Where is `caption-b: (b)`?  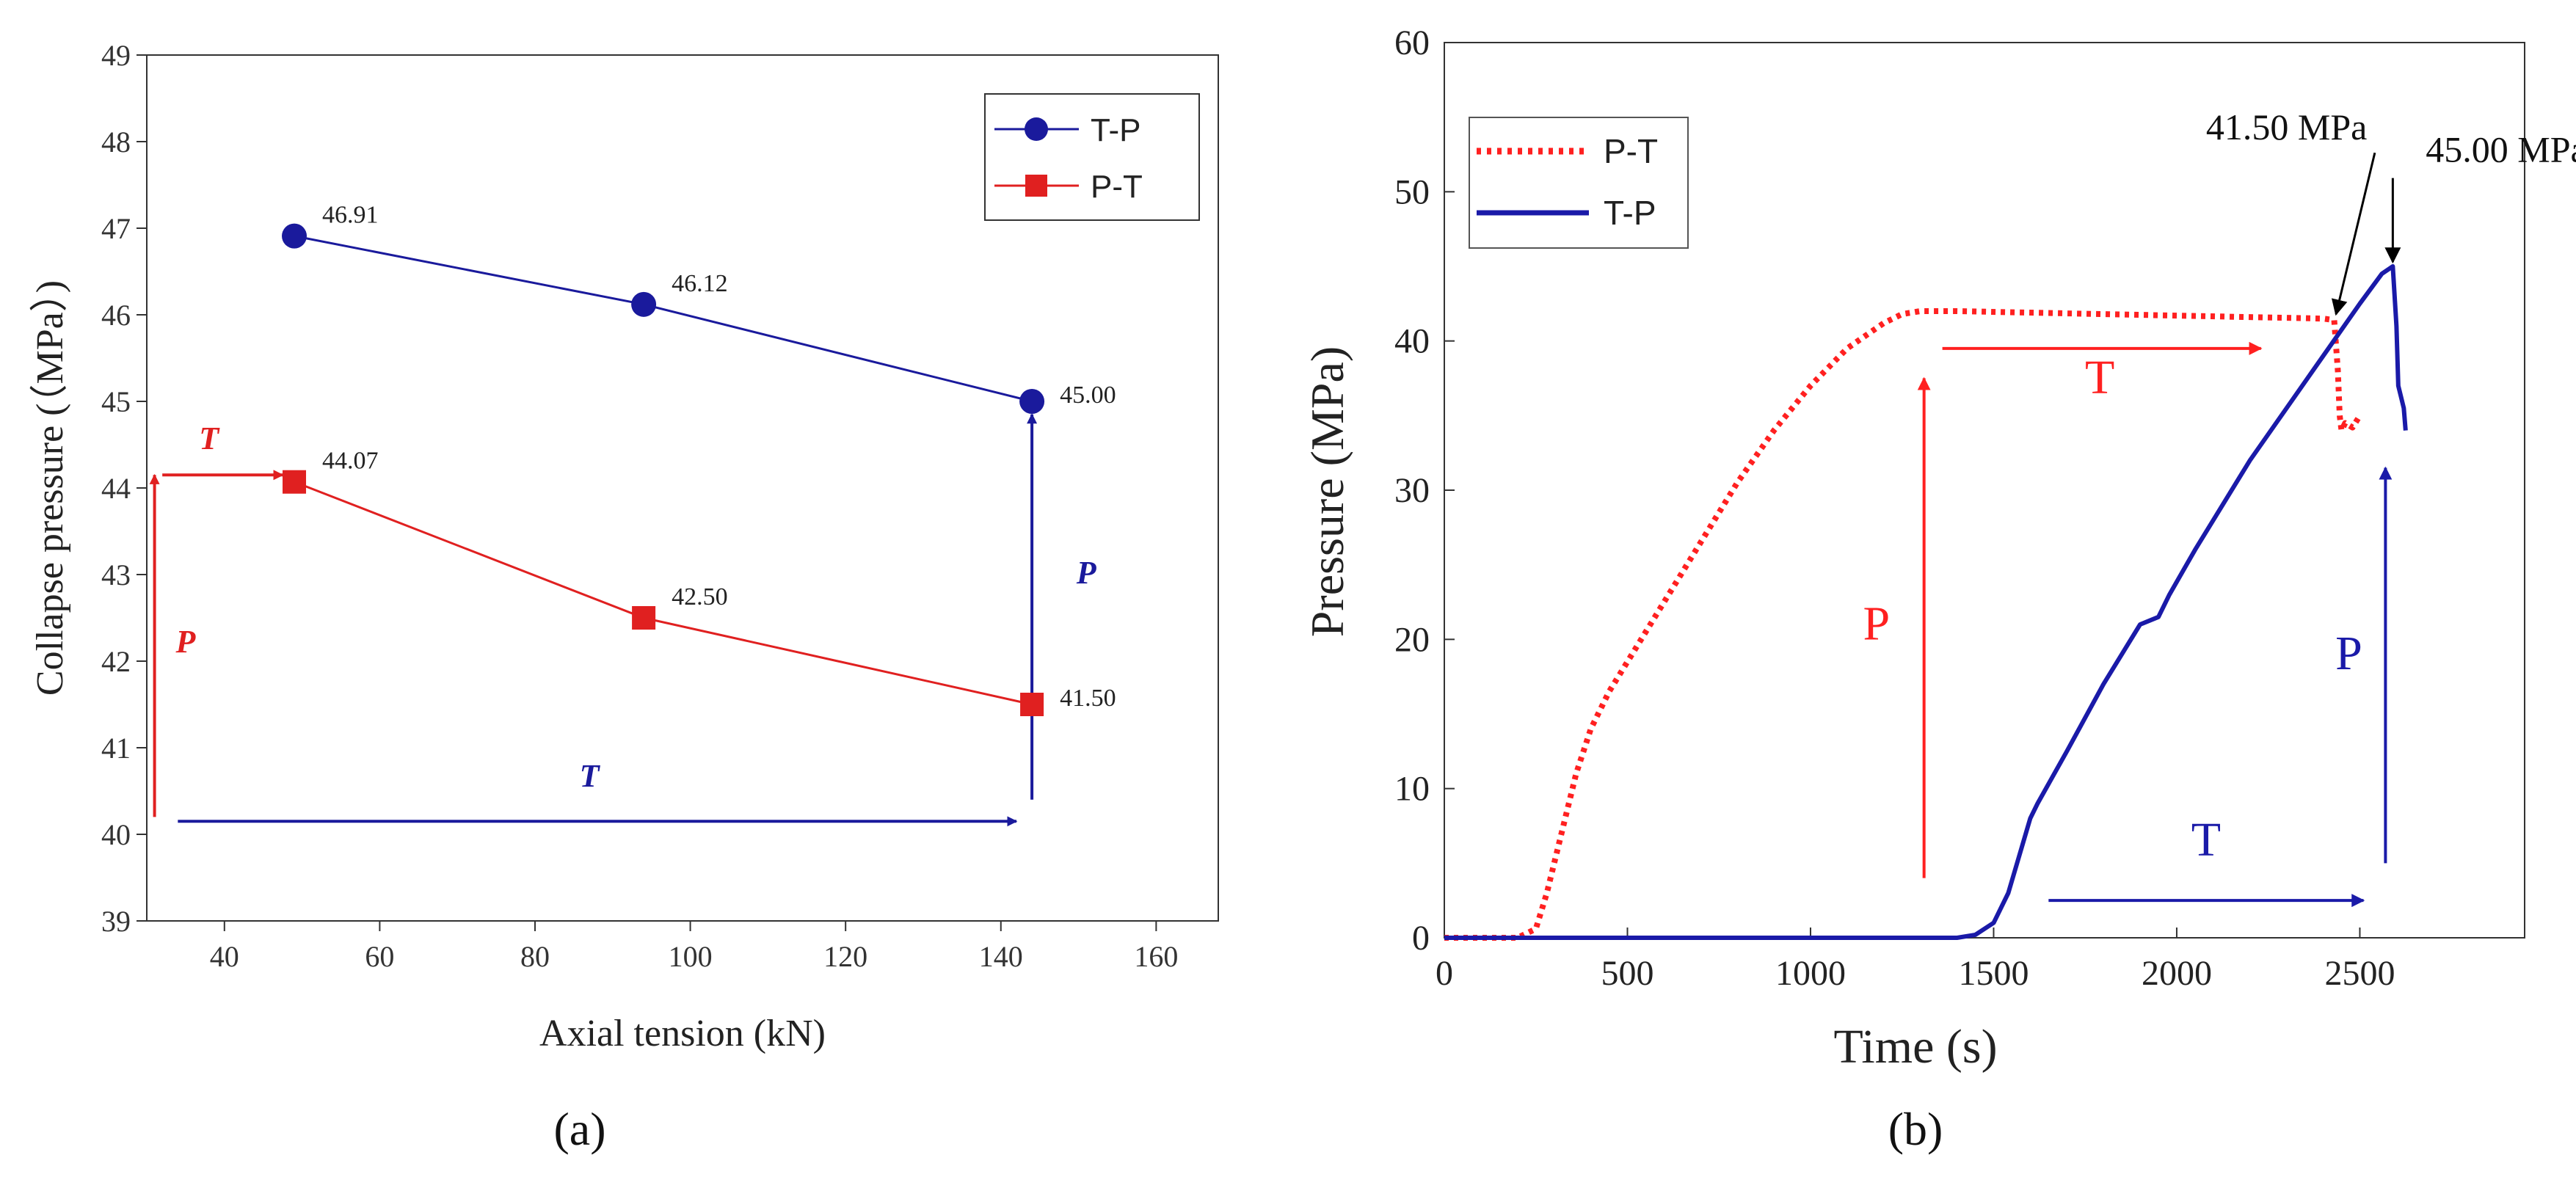 caption-b: (b) is located at coordinates (1915, 1129).